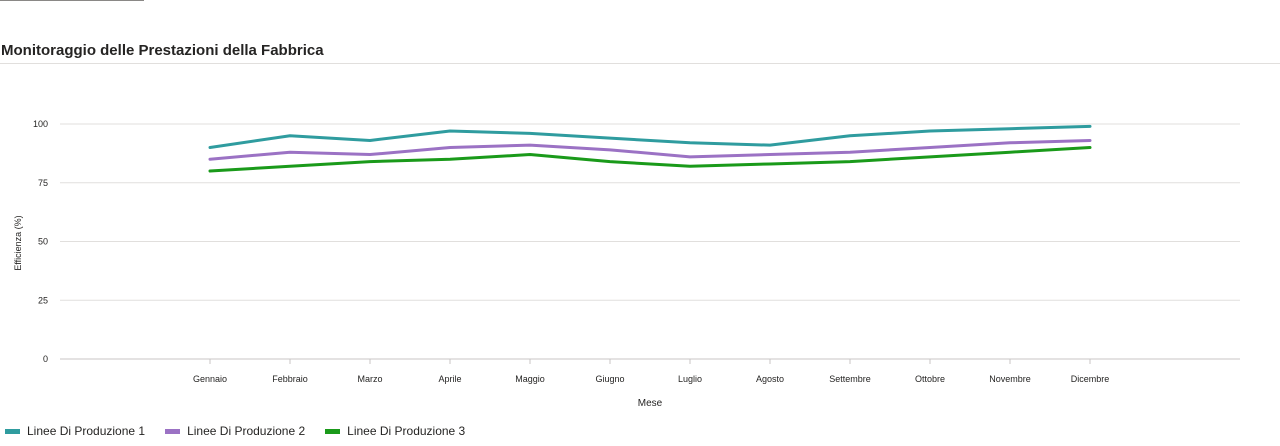  What do you see at coordinates (609, 379) in the screenshot?
I see `x-tick-label: Giugno` at bounding box center [609, 379].